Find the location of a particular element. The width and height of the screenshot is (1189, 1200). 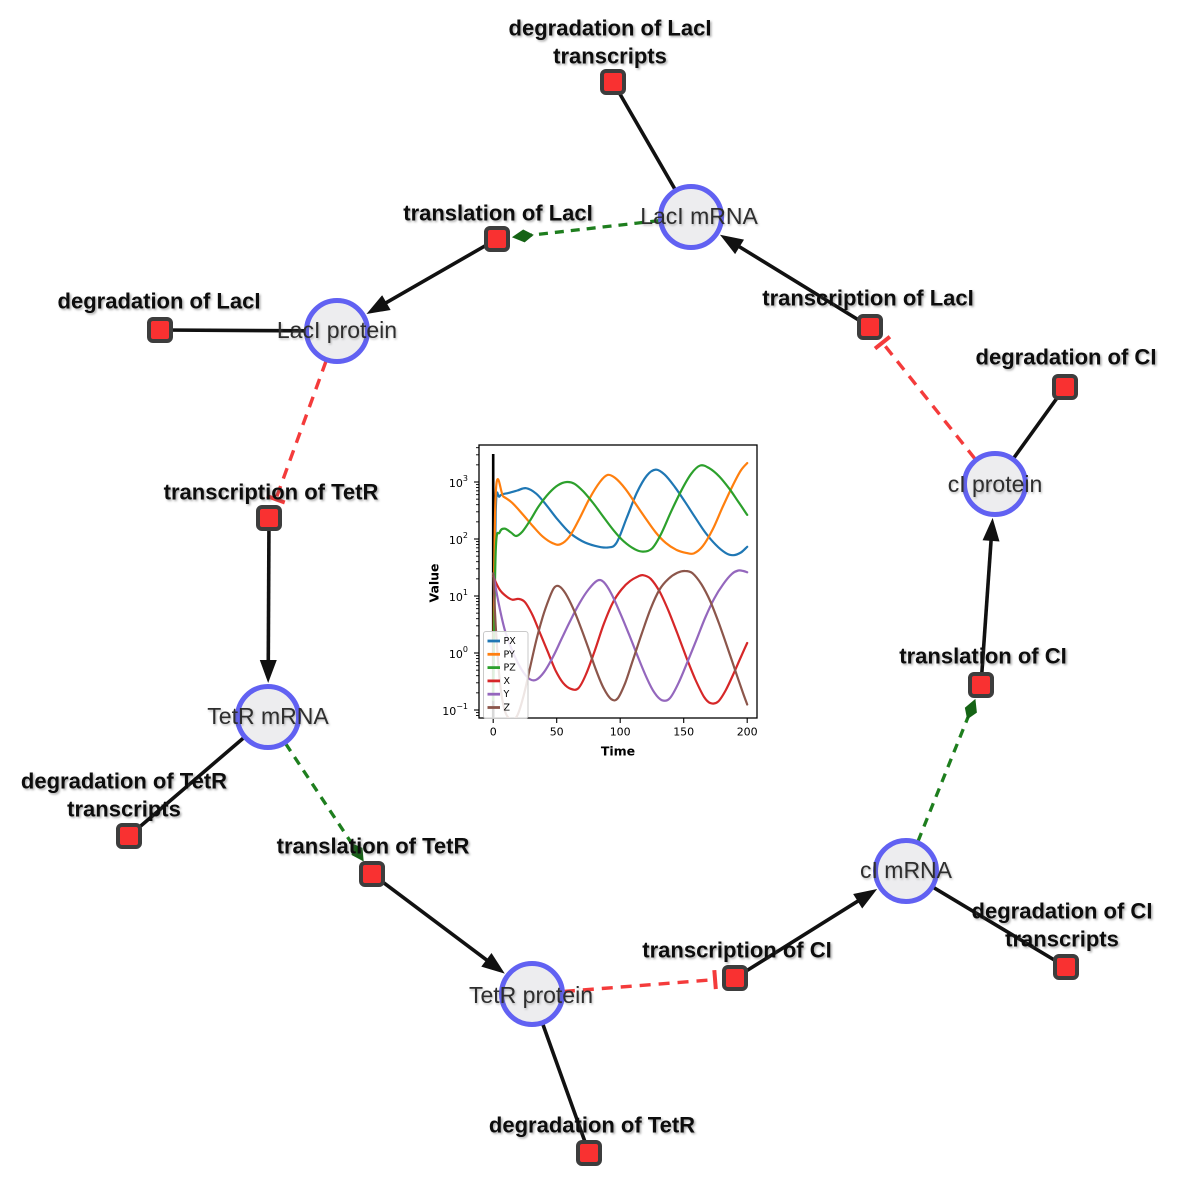

species-node-laci-protein is located at coordinates (337, 331).